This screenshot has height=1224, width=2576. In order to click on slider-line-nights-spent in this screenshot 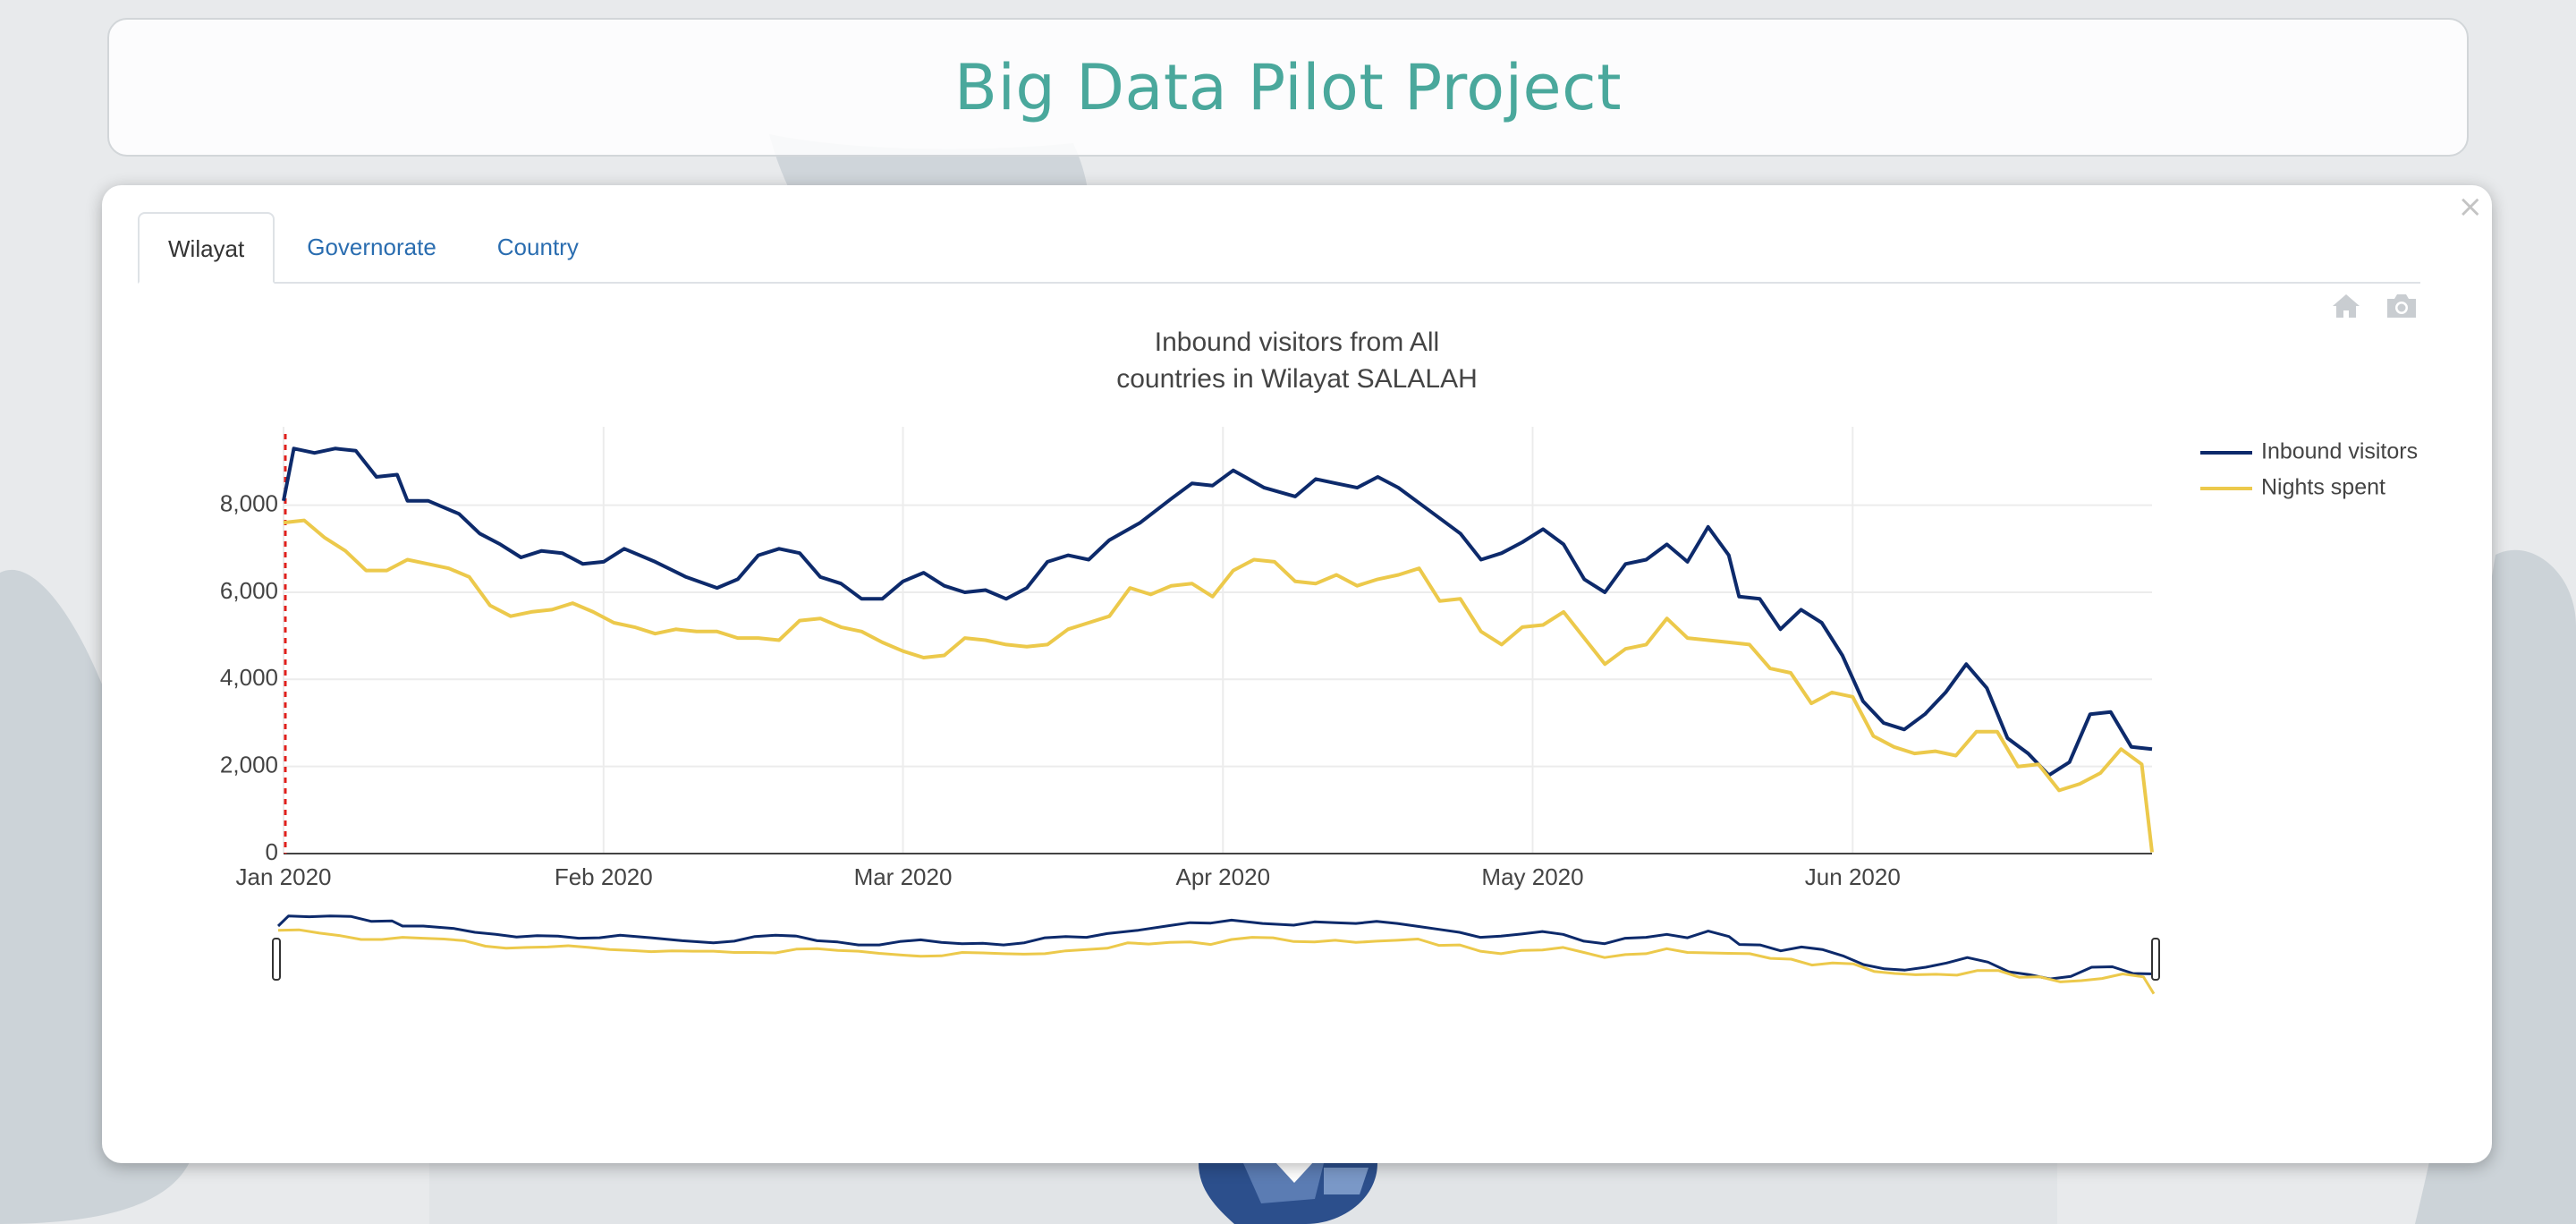, I will do `click(1216, 962)`.